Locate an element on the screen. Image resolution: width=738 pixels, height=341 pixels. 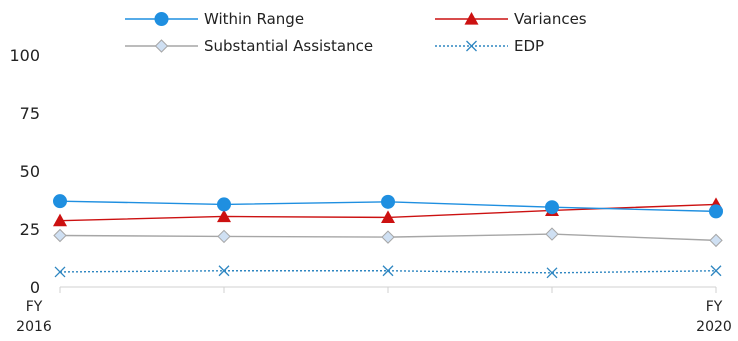
y-tick-label: 25 is located at coordinates (30, 229).